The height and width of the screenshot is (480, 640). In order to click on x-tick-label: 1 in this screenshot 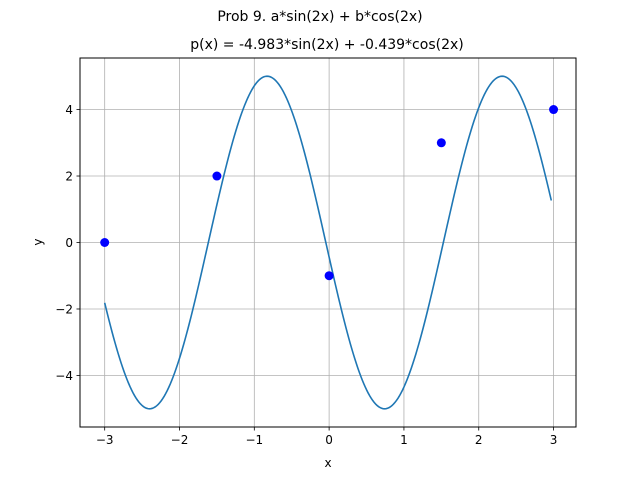, I will do `click(404, 440)`.